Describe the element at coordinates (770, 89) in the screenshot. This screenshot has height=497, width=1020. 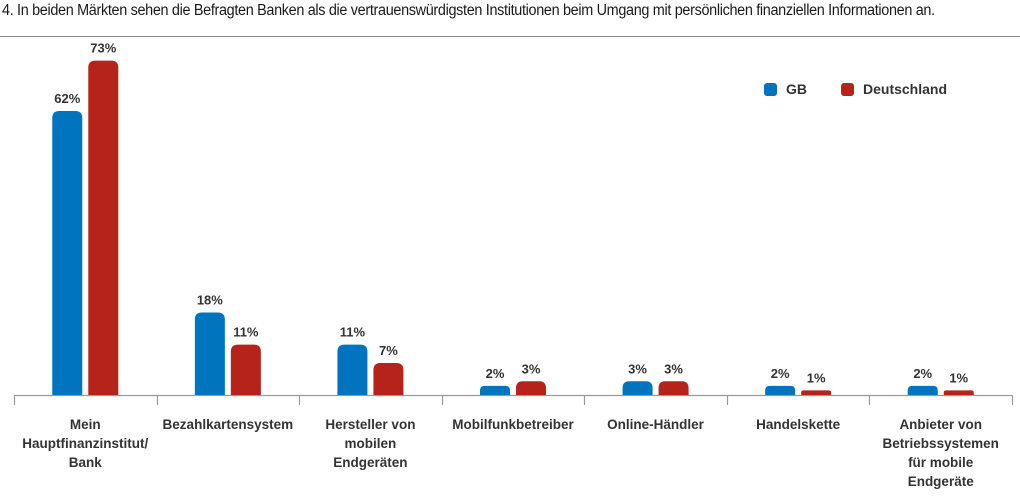
I see `legend-swatch-gb` at that location.